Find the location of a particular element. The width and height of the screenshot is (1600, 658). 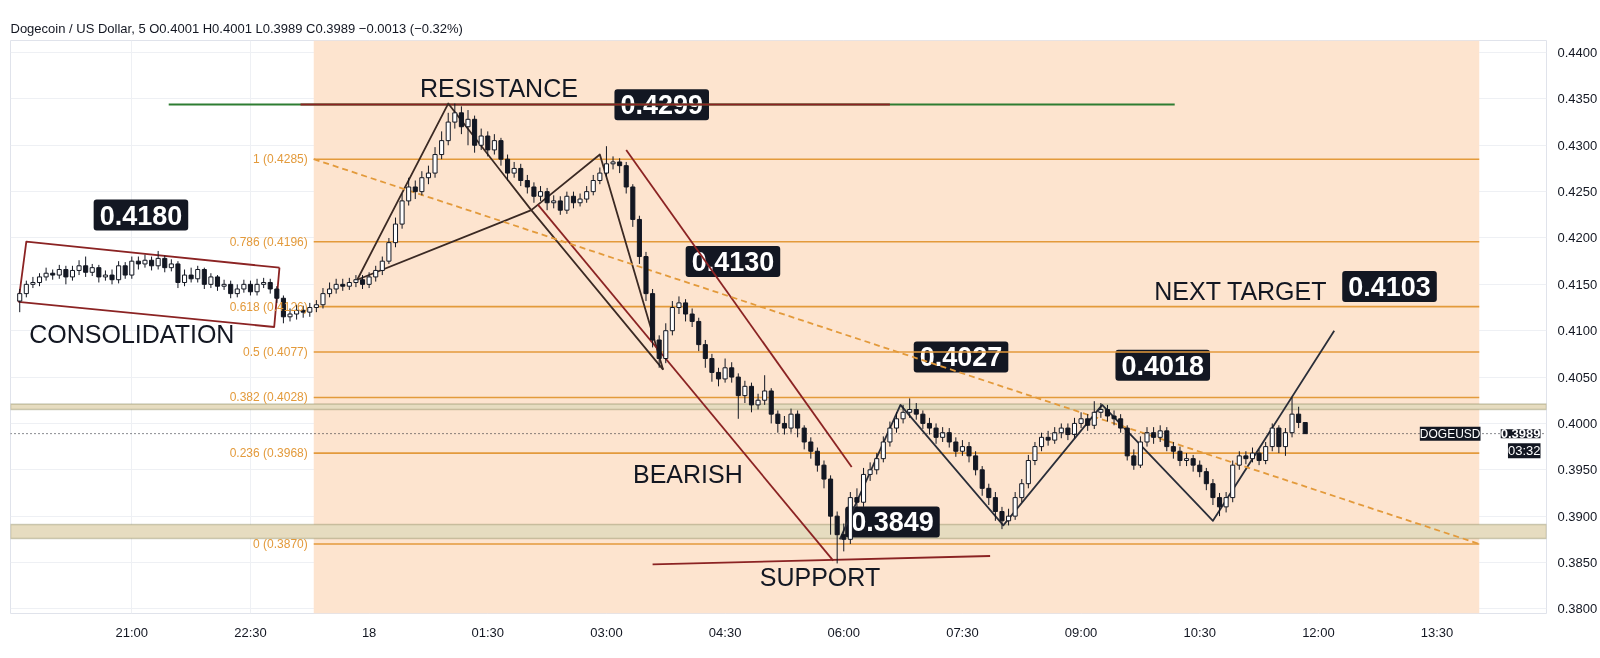

y-tick-label: 0.4200 is located at coordinates (1577, 238).